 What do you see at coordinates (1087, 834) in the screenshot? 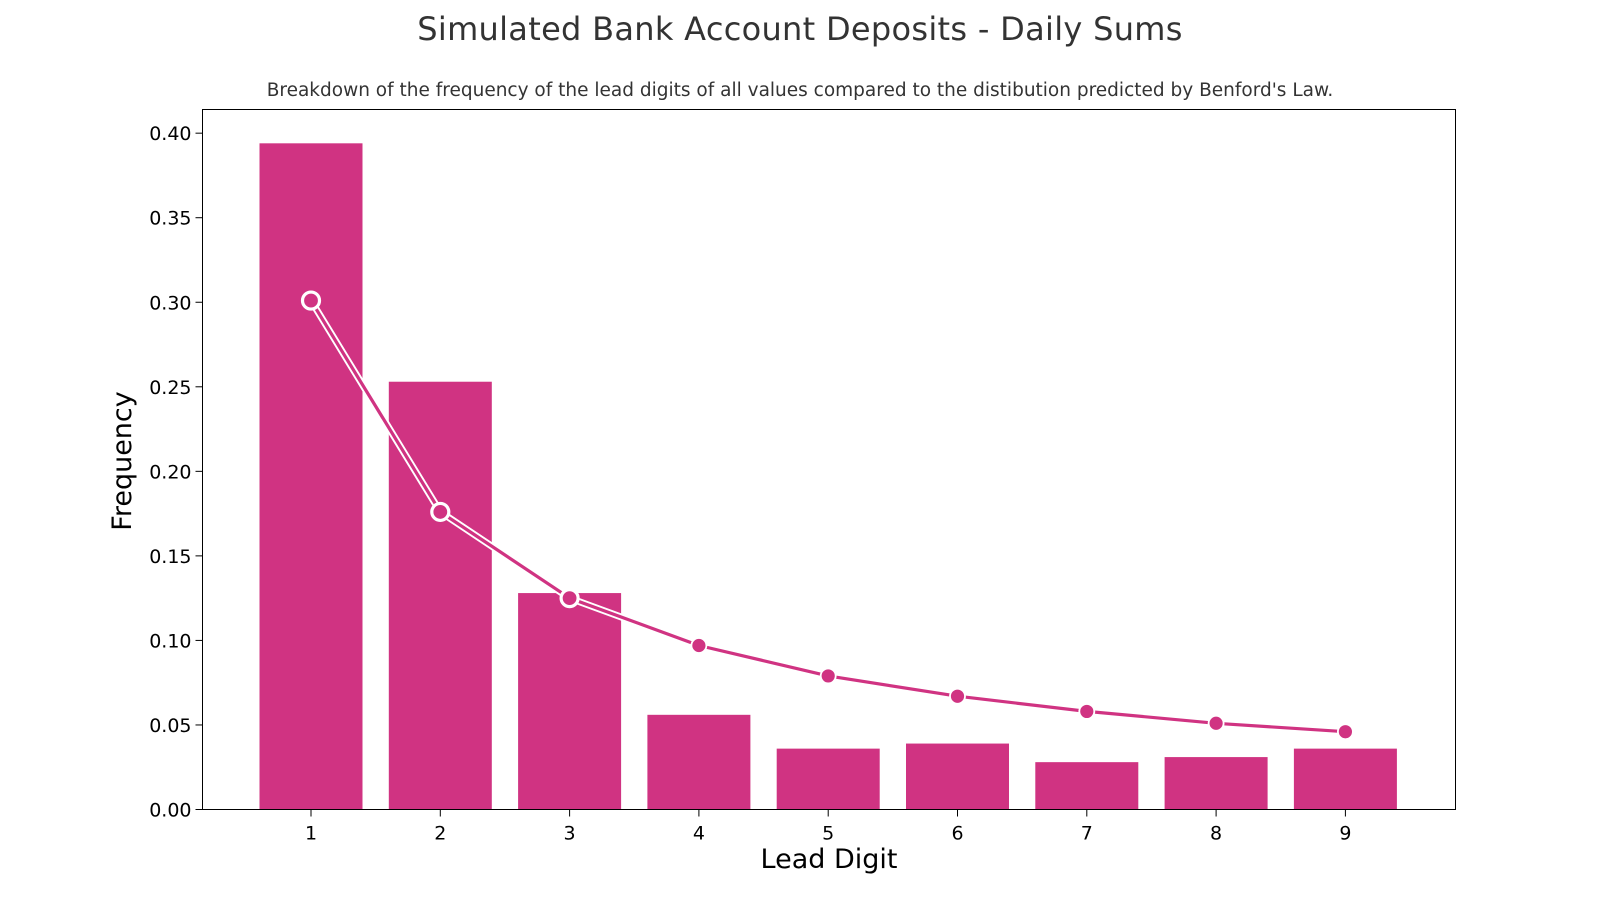
I see `x-tick-label: 7` at bounding box center [1087, 834].